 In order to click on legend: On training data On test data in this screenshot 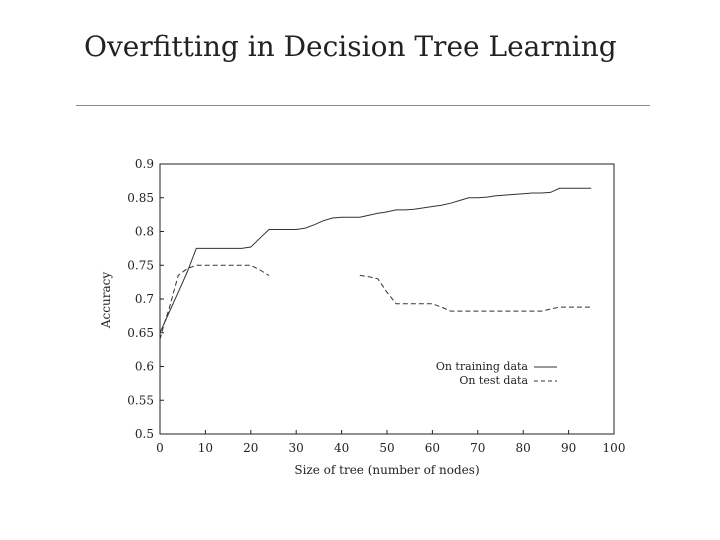, I will do `click(496, 373)`.